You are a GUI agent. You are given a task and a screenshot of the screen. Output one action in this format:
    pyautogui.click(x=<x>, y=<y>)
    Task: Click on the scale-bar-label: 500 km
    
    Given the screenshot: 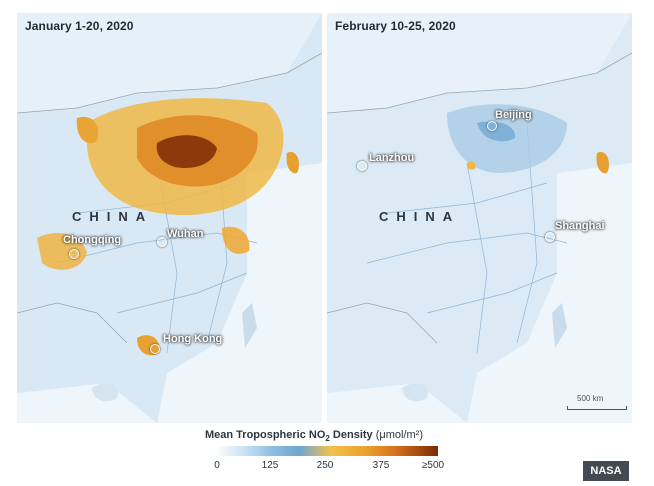 What is the action you would take?
    pyautogui.click(x=590, y=398)
    